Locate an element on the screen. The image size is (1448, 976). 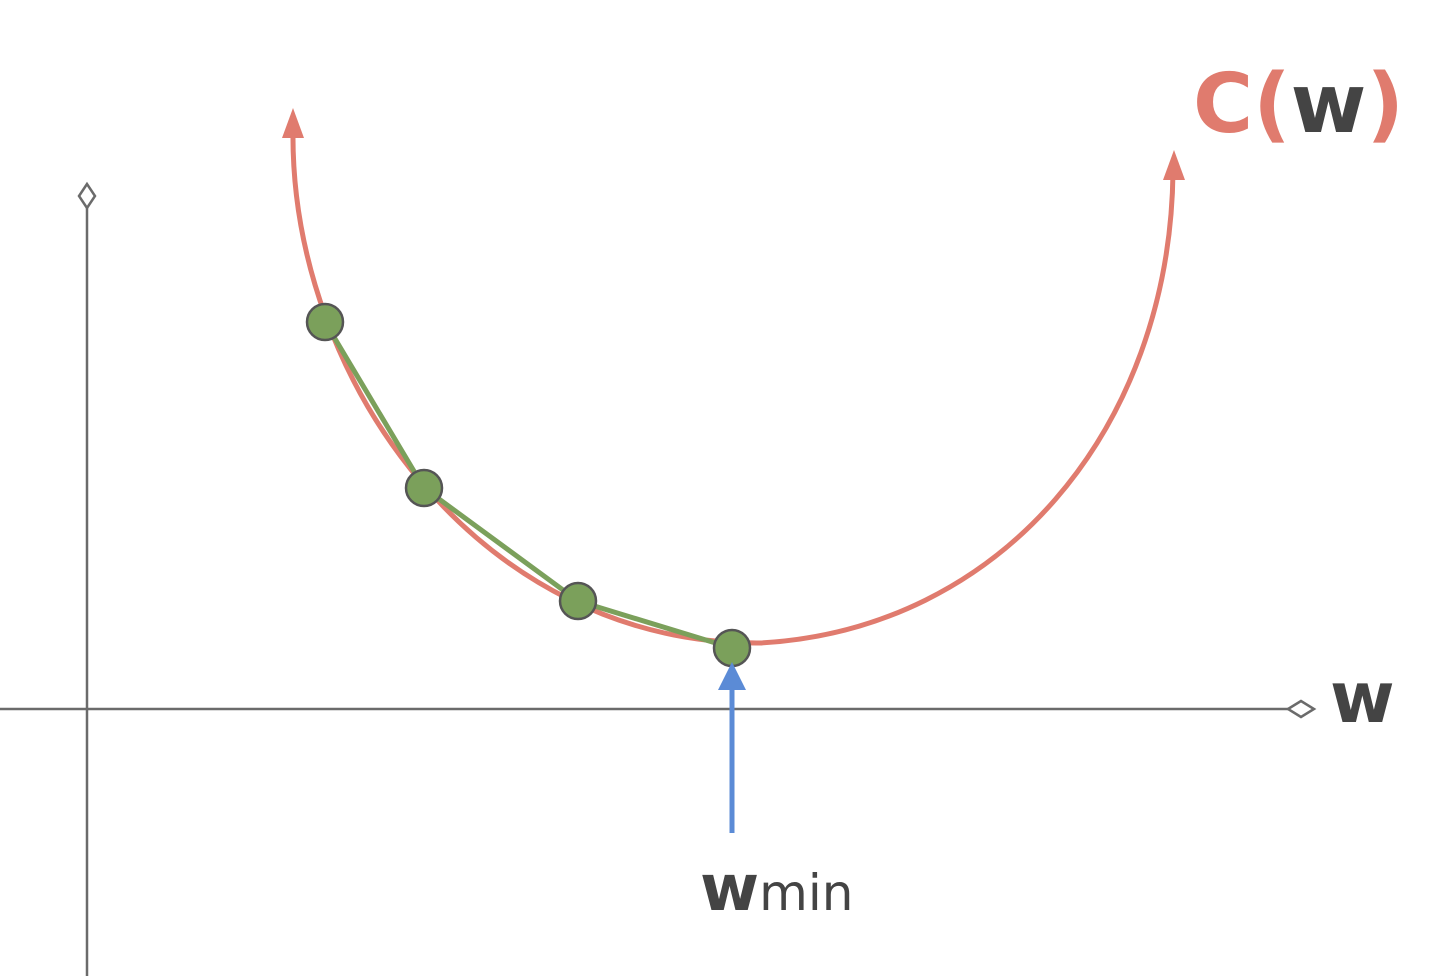
min-pointer is located at coordinates (732, 747).